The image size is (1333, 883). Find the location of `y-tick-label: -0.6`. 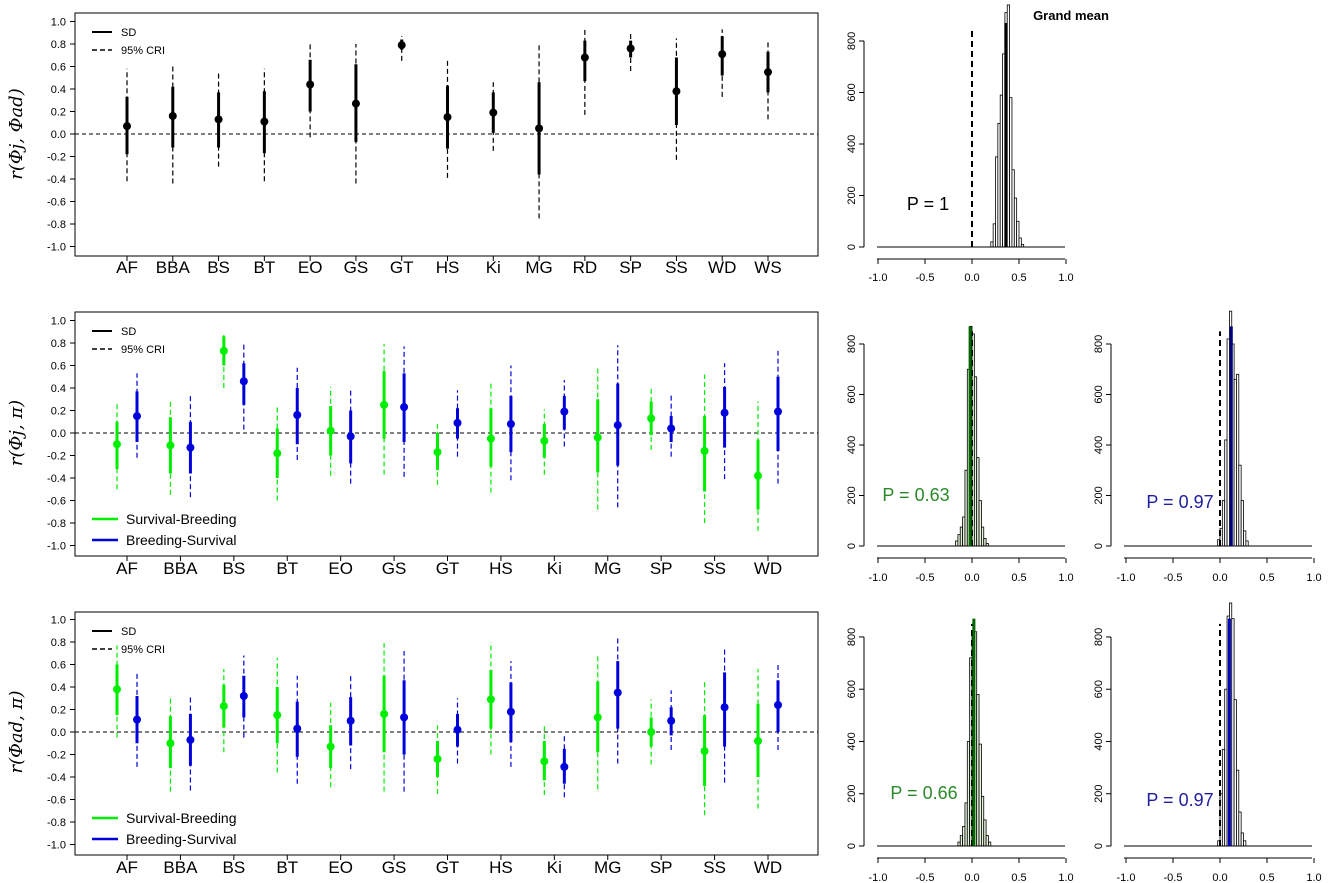

y-tick-label: -0.6 is located at coordinates (56, 203).